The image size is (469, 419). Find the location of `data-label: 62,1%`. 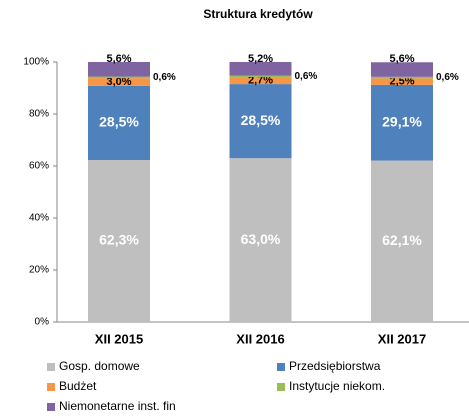

data-label: 62,1% is located at coordinates (402, 240).